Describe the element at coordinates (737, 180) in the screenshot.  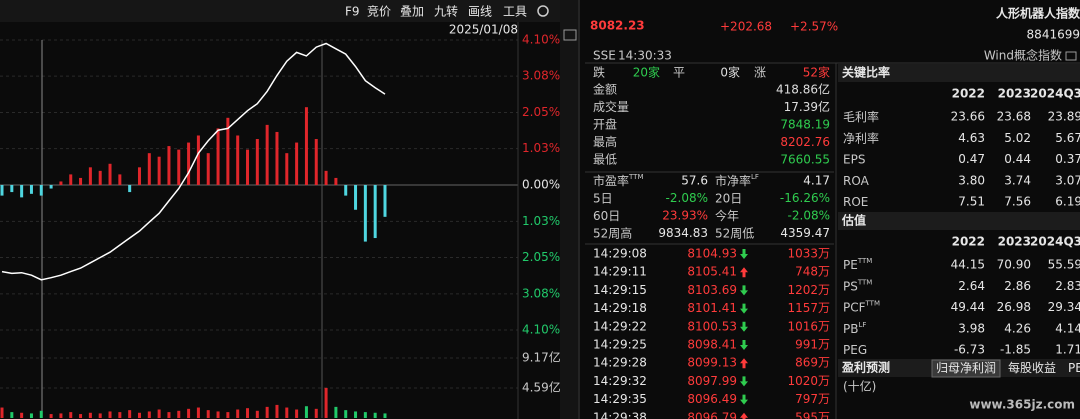
I see `metric-label: 市净率LF` at that location.